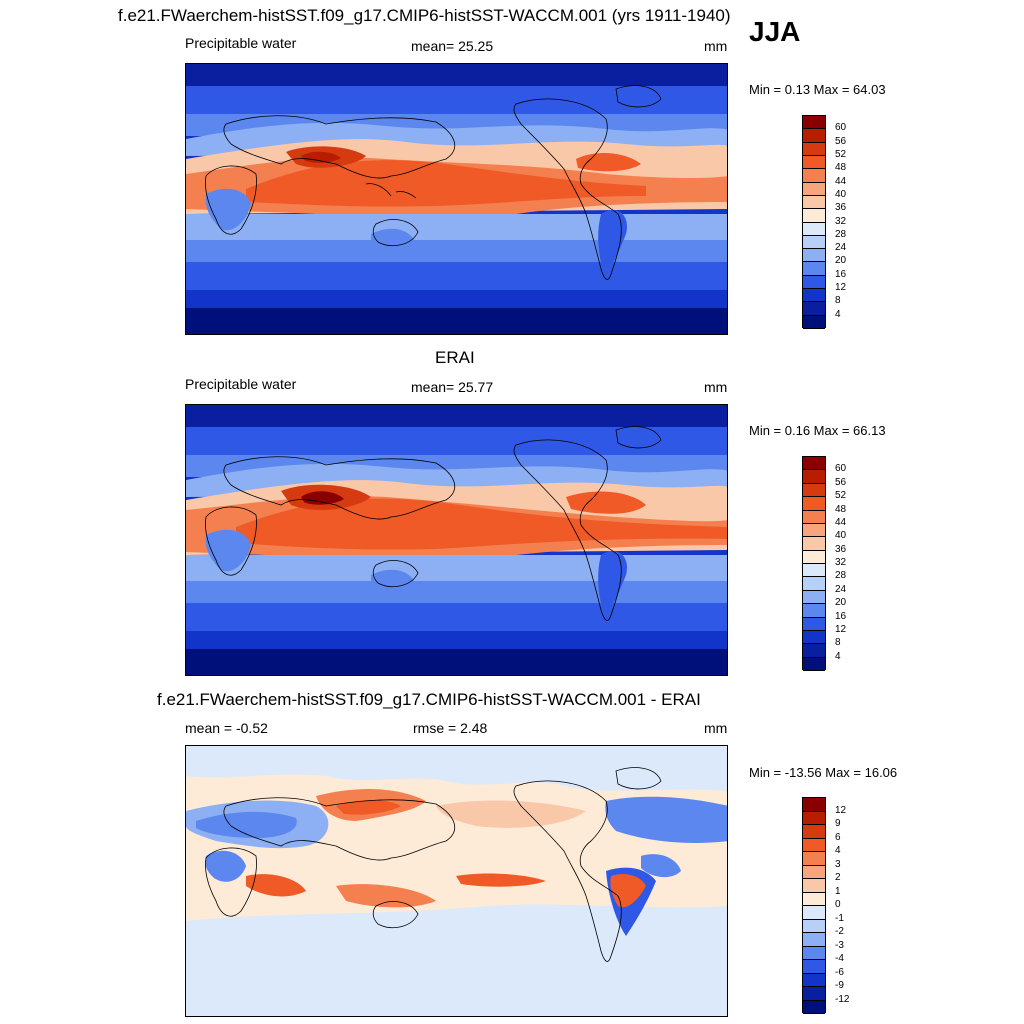 Image resolution: width=1024 pixels, height=1024 pixels. I want to click on map-model, so click(456, 199).